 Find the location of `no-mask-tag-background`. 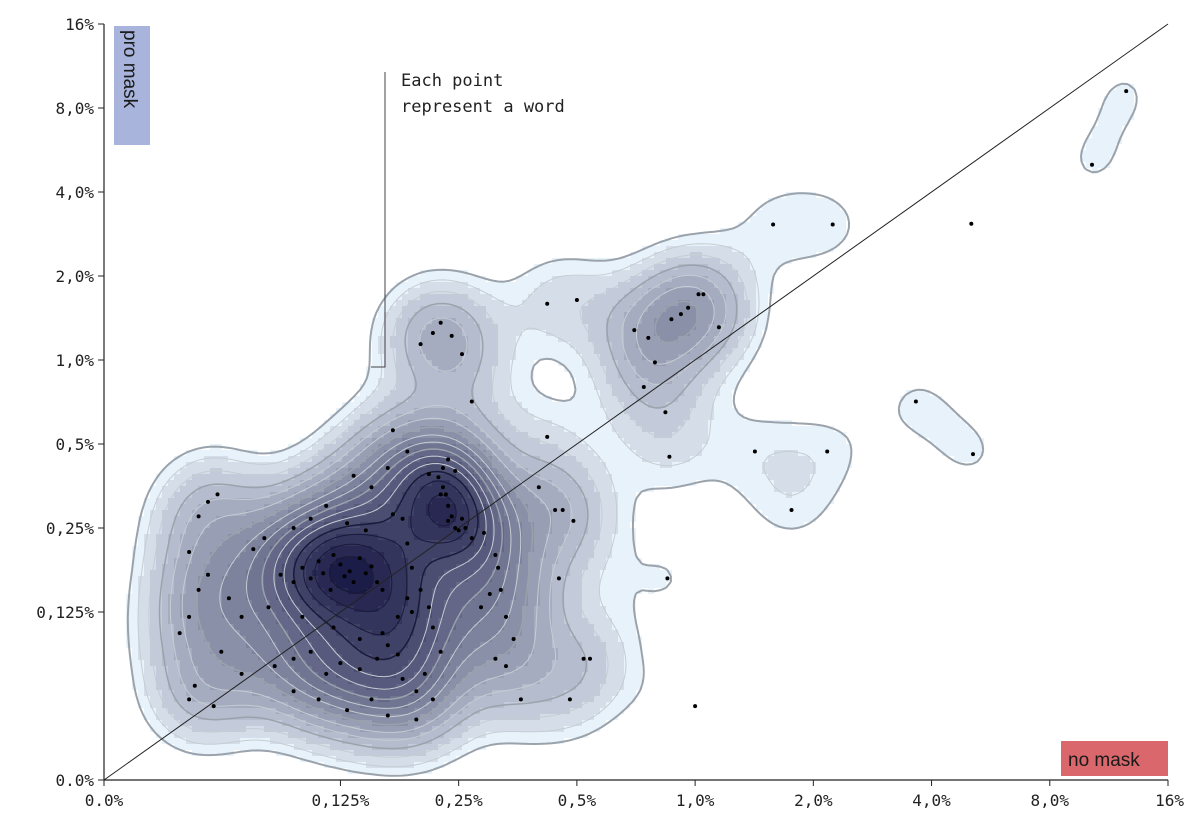

no-mask-tag-background is located at coordinates (1114, 758).